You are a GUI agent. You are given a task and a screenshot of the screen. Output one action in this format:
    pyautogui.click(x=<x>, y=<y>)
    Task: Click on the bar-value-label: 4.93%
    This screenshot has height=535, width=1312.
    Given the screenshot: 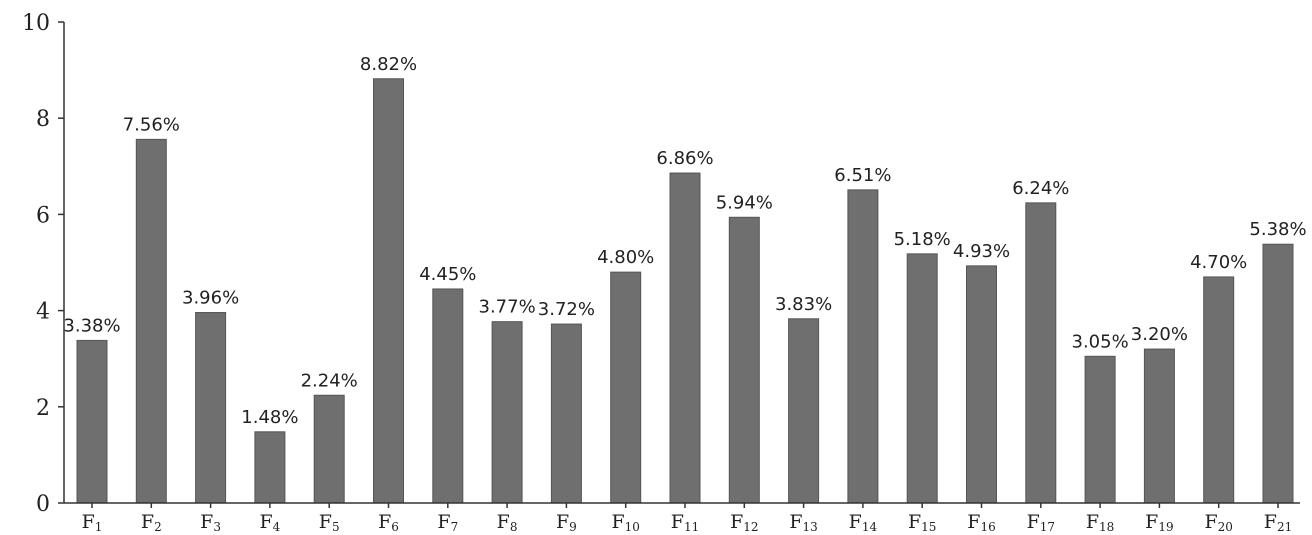 What is the action you would take?
    pyautogui.click(x=981, y=251)
    